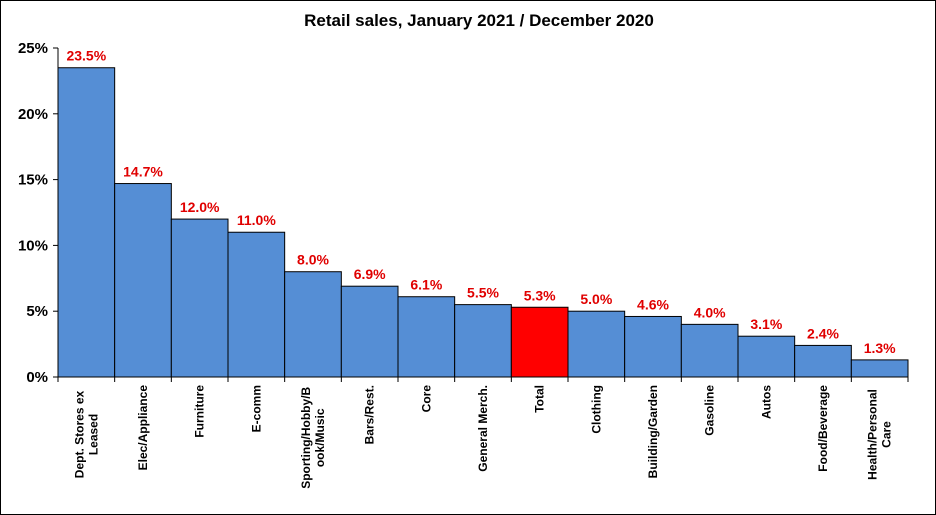 The width and height of the screenshot is (936, 515). Describe the element at coordinates (823, 333) in the screenshot. I see `data-label: 2.4%` at that location.